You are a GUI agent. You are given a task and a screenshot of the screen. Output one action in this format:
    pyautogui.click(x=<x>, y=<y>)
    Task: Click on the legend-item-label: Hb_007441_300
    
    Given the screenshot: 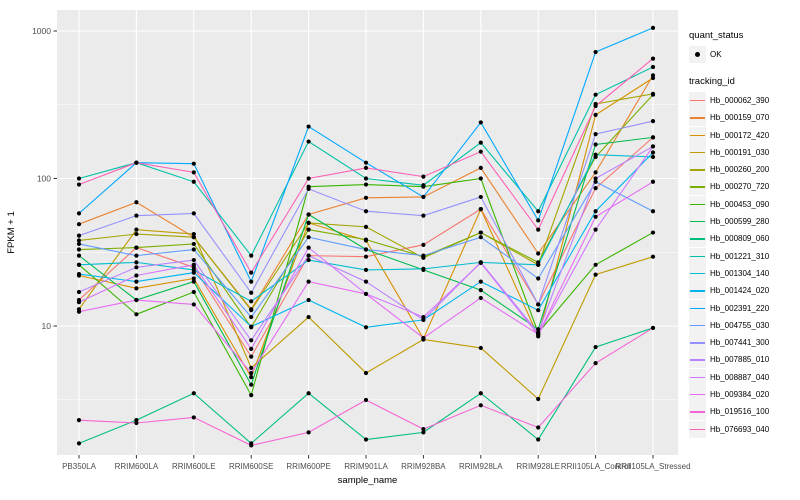 What is the action you would take?
    pyautogui.click(x=740, y=343)
    